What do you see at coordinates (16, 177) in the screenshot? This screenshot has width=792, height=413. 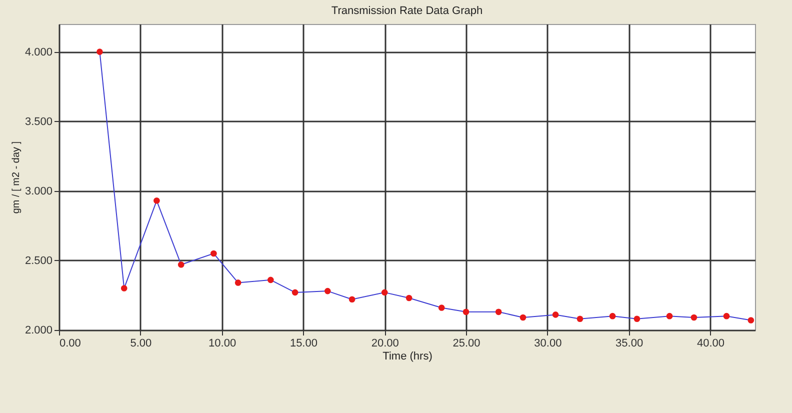 I see `y-axis-title: gm / [ m2 - day ]` at bounding box center [16, 177].